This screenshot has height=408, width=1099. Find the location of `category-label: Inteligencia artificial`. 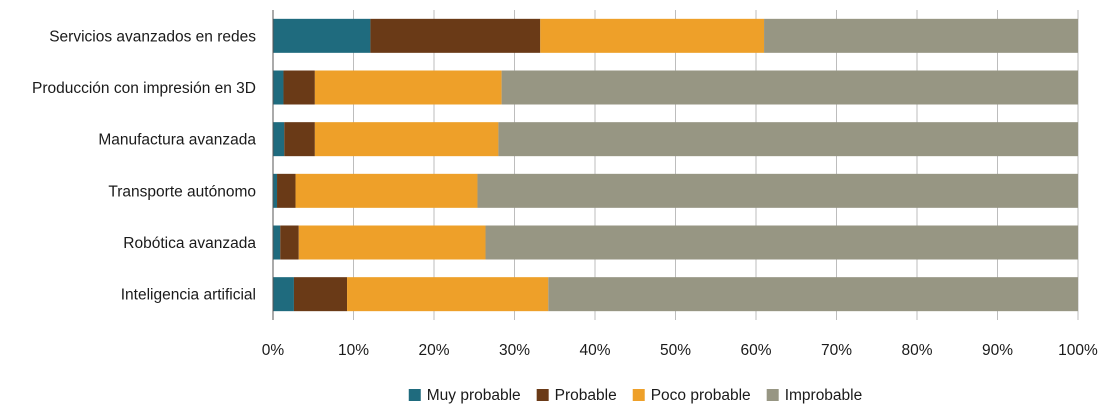

category-label: Inteligencia artificial is located at coordinates (188, 295).